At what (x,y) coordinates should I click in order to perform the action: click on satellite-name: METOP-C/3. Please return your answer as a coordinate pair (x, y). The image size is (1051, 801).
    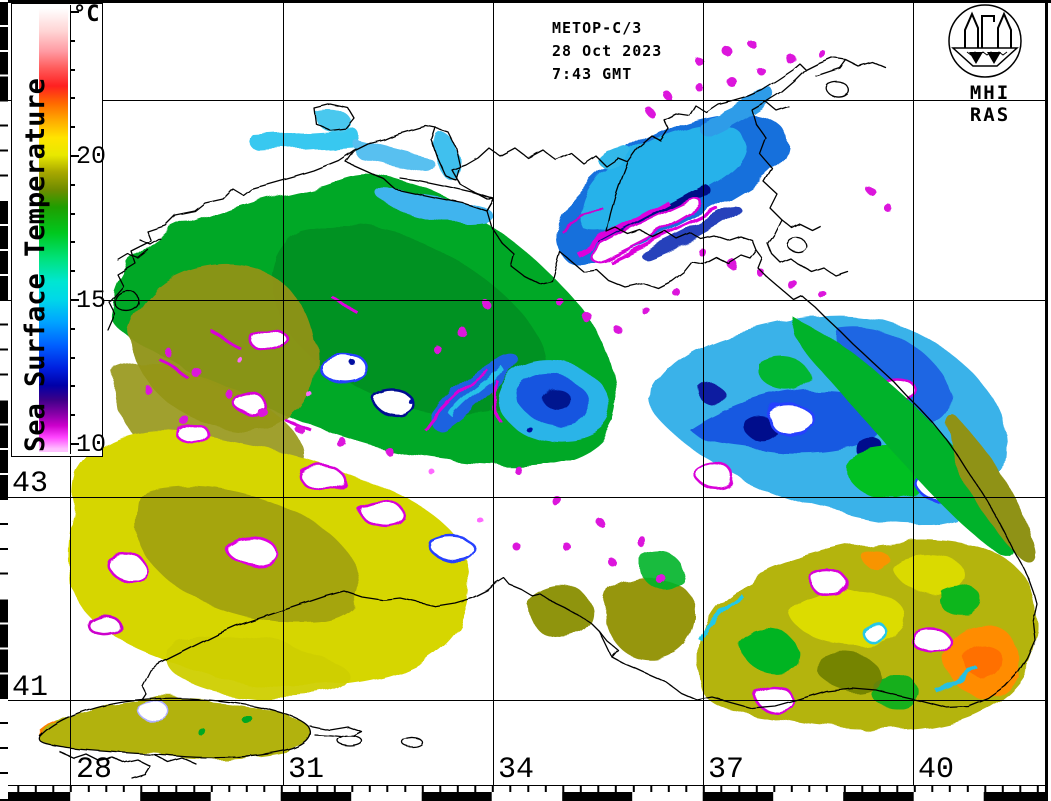
    Looking at the image, I should click on (597, 28).